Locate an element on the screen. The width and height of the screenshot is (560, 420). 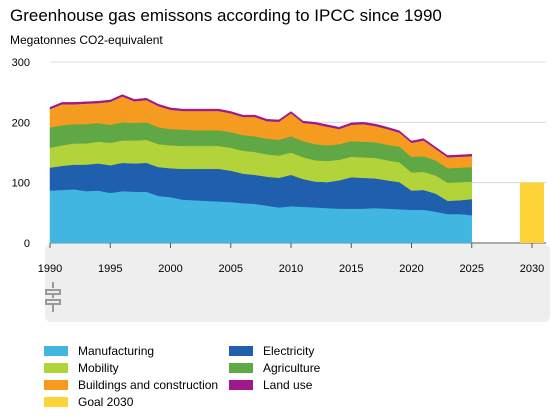
x-tick-label: 2020 is located at coordinates (411, 269).